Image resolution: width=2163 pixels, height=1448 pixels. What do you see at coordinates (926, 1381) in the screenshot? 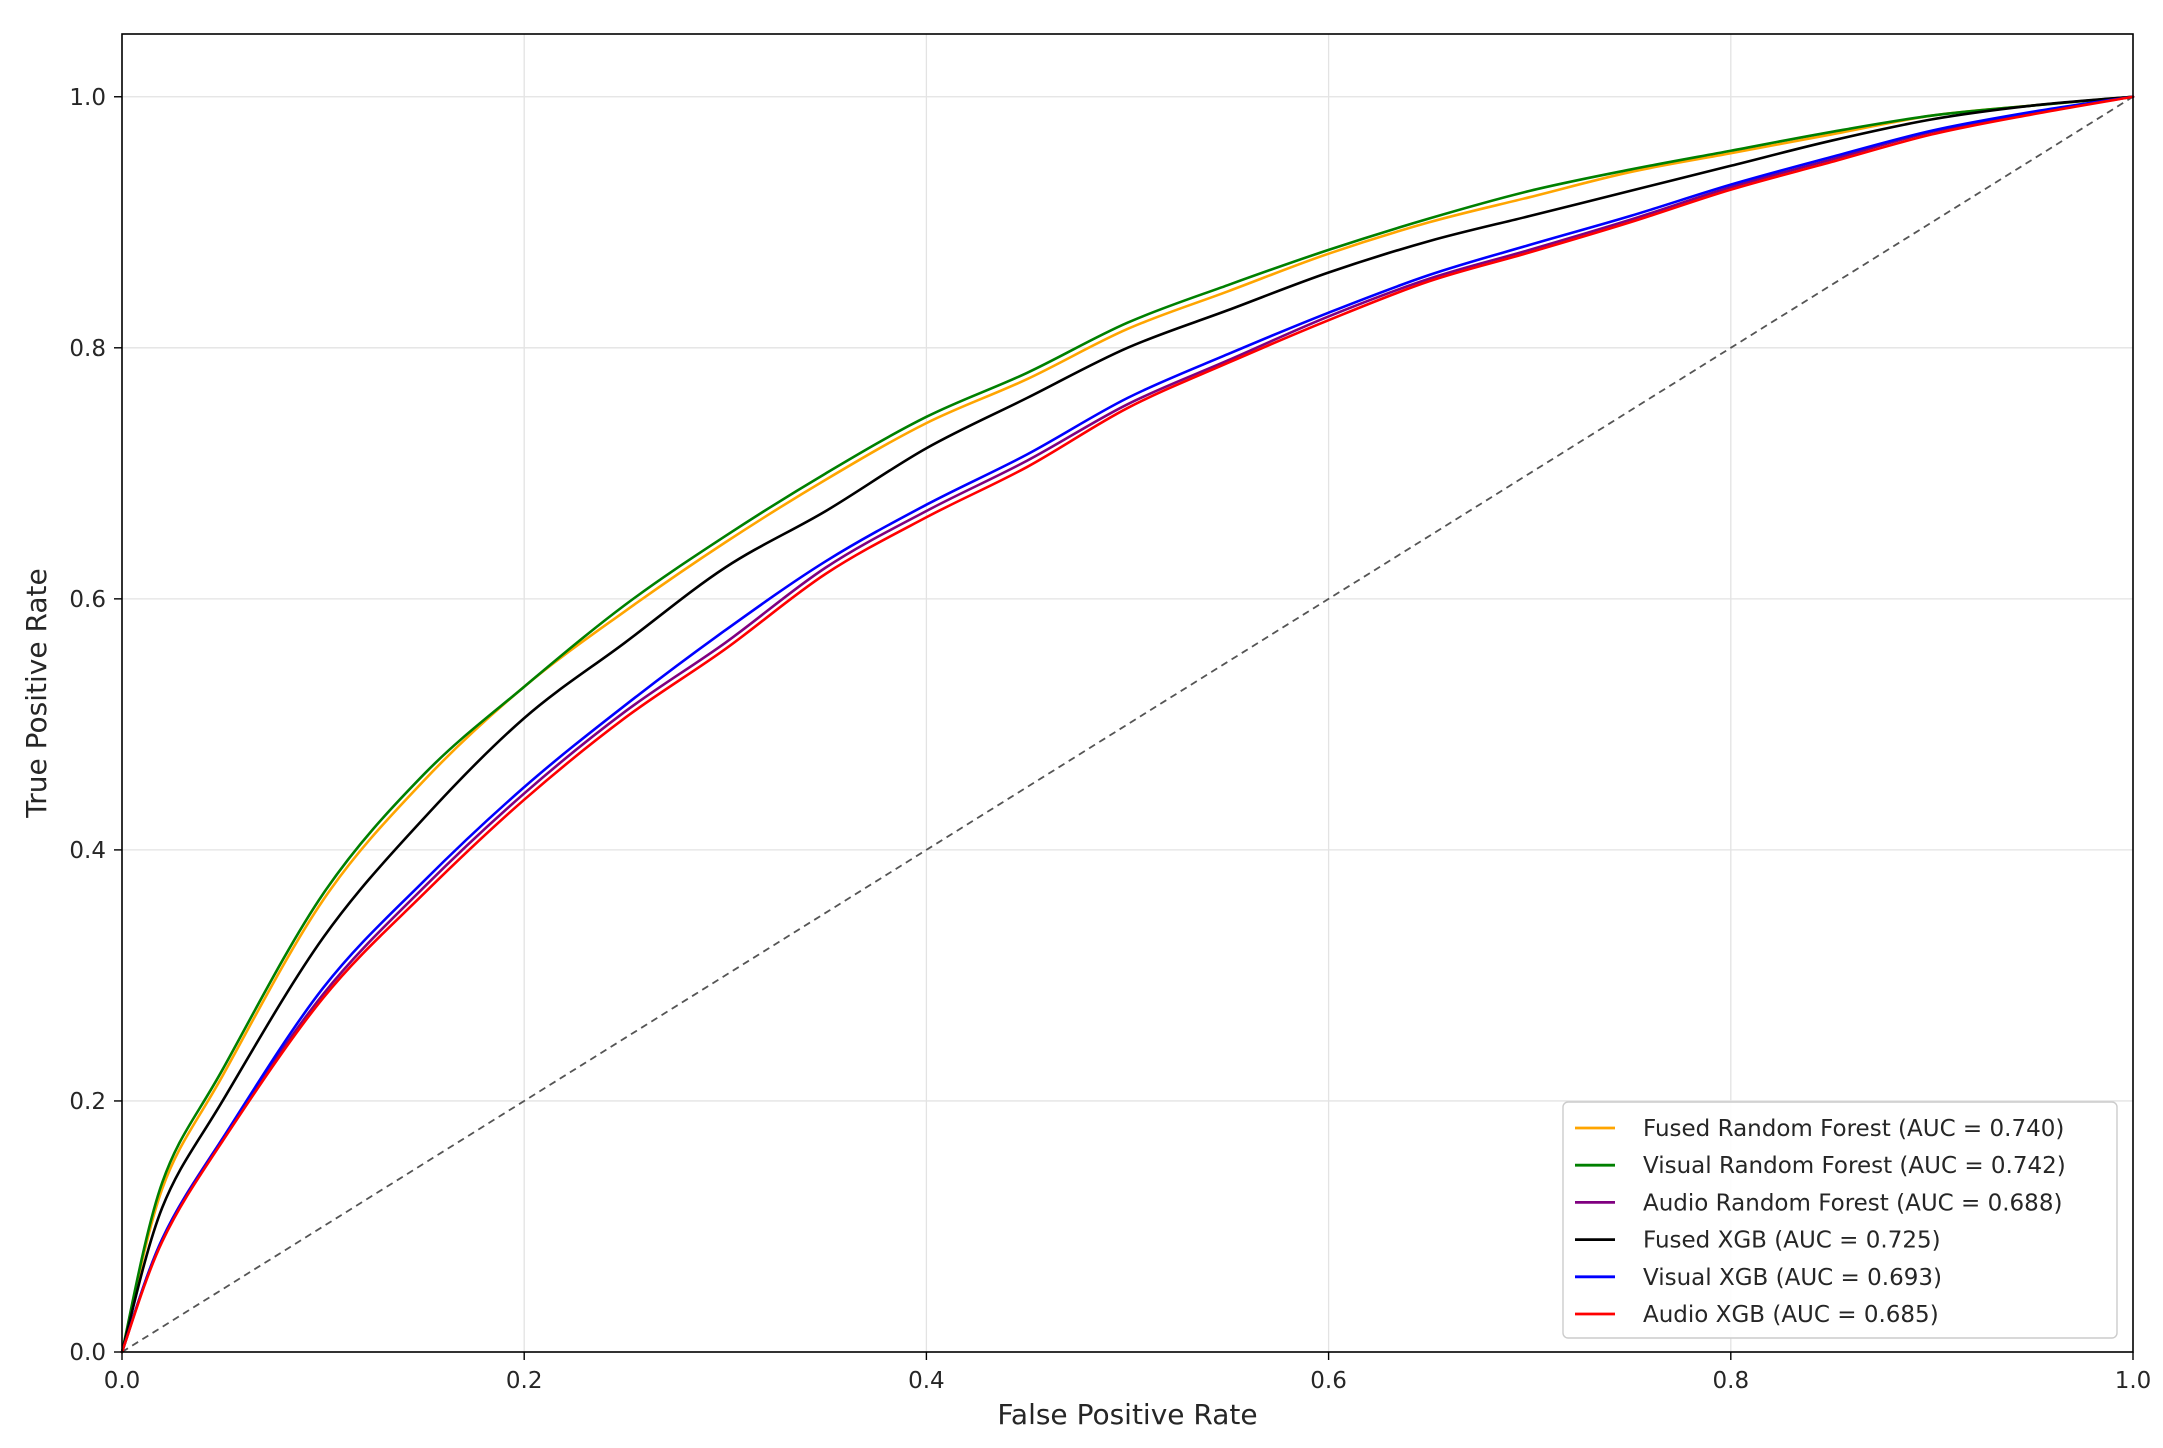
I see `x-tick-label: 0.4` at bounding box center [926, 1381].